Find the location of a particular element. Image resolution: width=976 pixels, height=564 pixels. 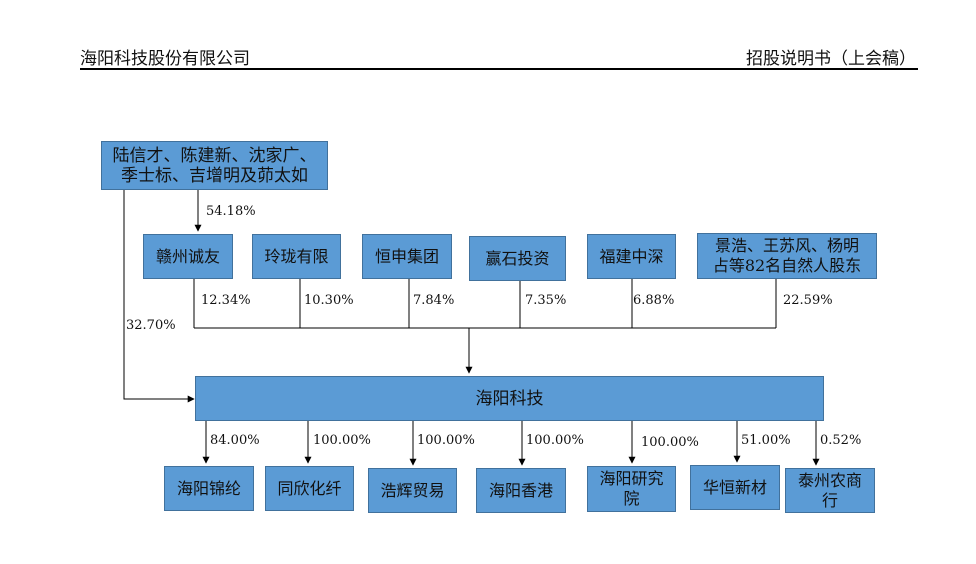

subsidiary-haiyang-jinlun: 海阳锦纶 is located at coordinates (209, 488).